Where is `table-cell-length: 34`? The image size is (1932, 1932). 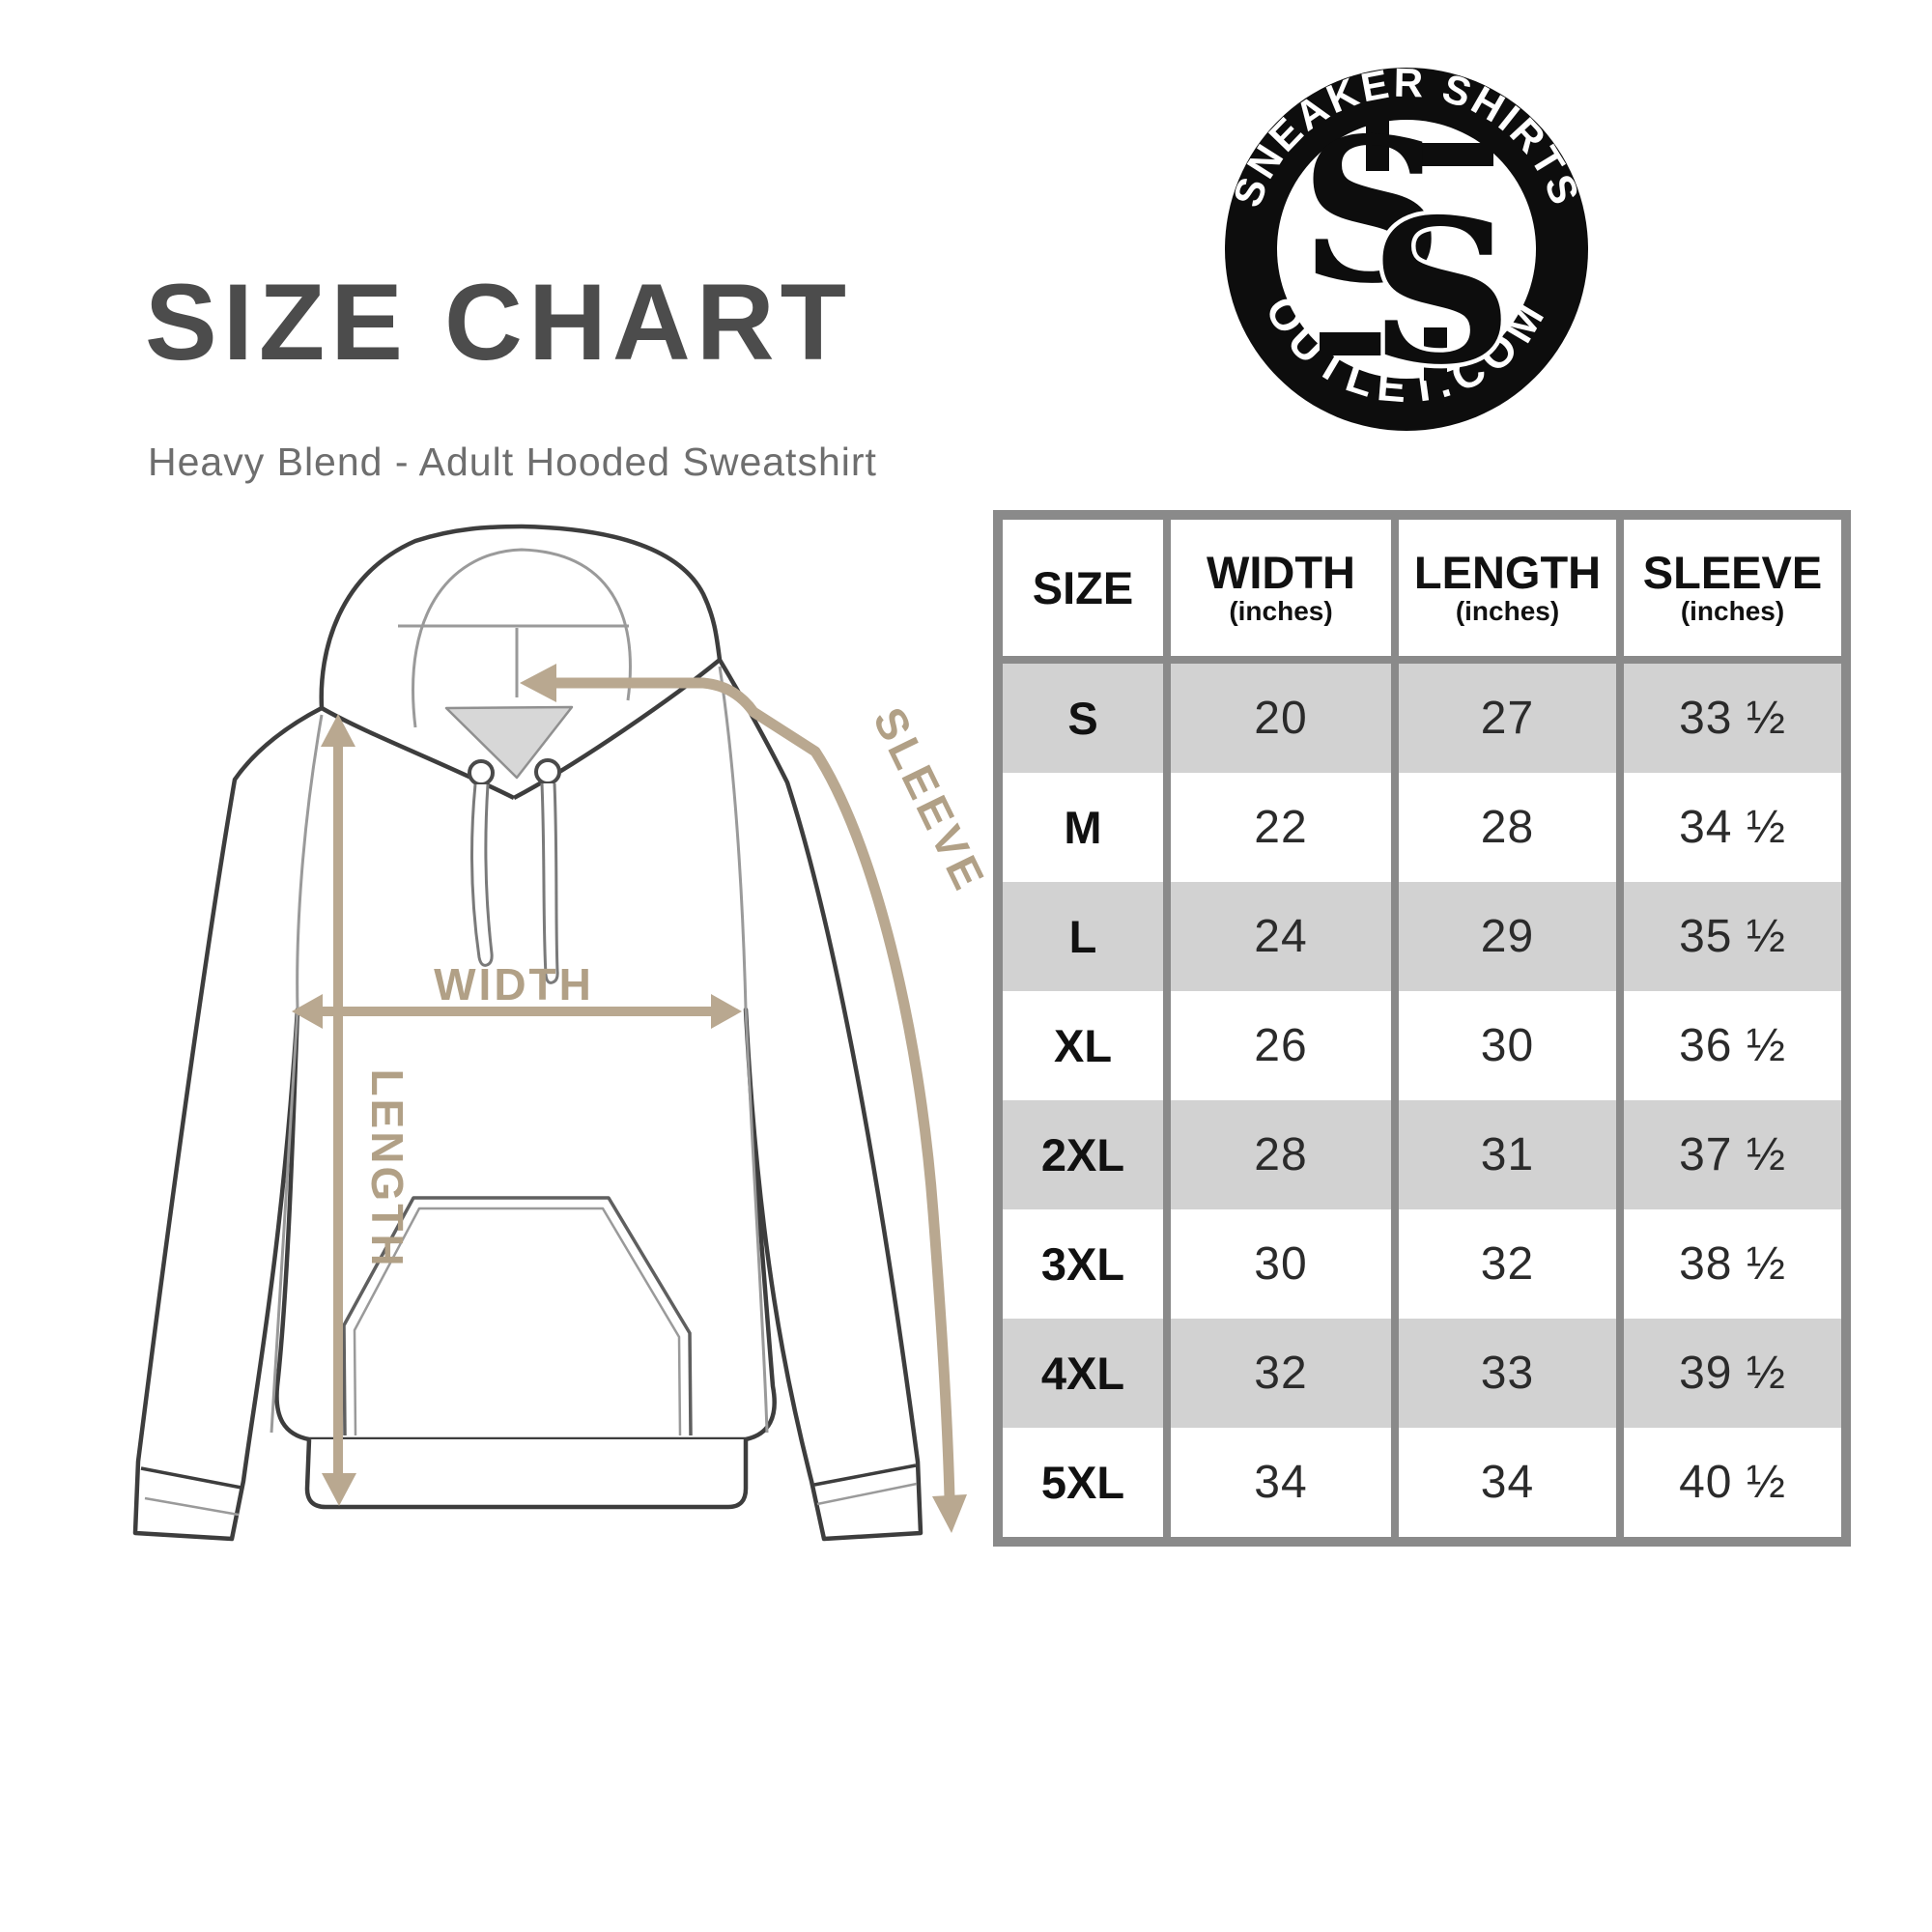
table-cell-length: 34 is located at coordinates (1511, 1482).